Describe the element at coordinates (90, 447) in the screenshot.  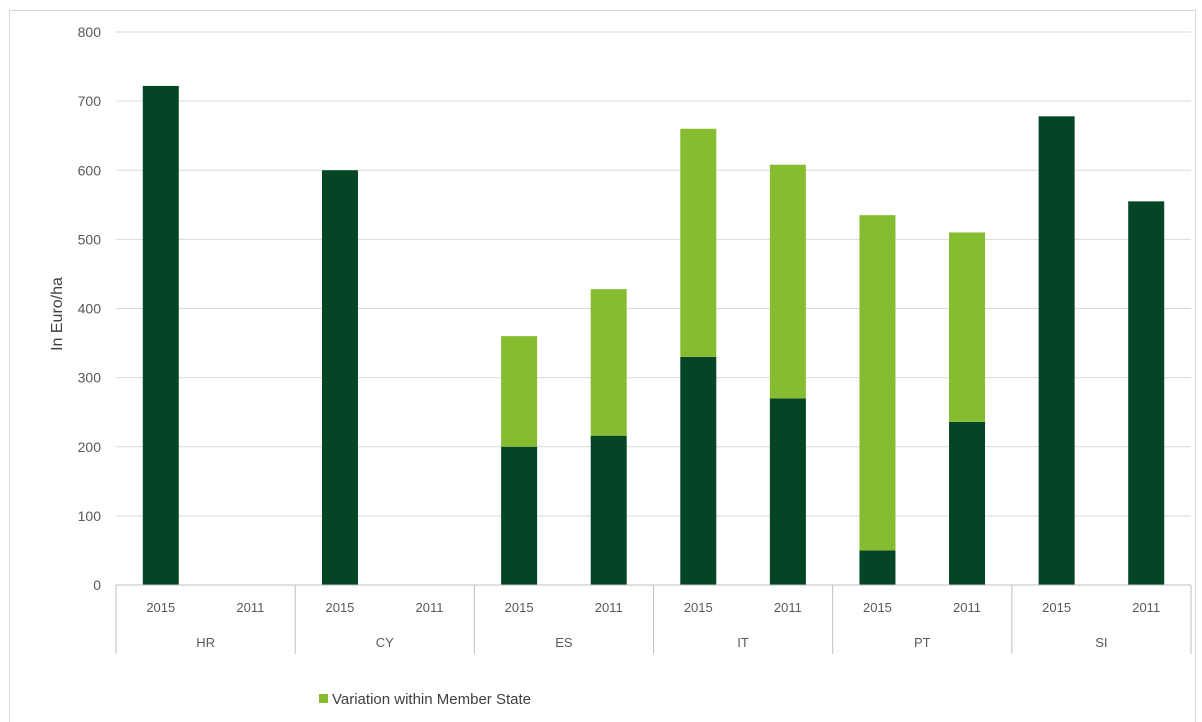
I see `y-tick-label: 200` at that location.